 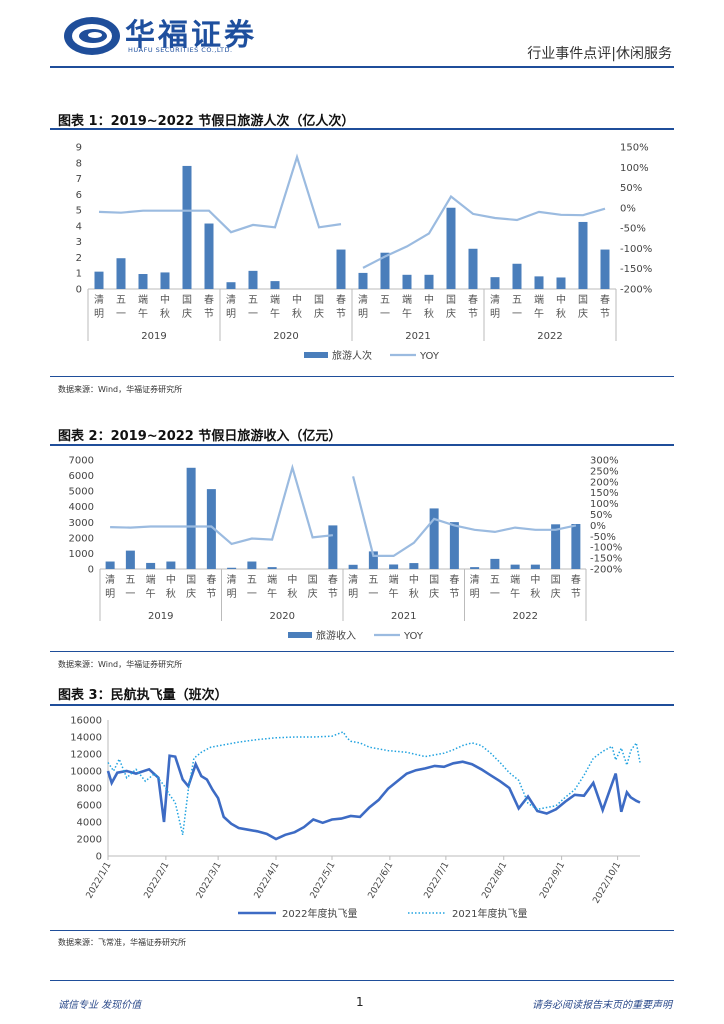 I want to click on figure-2-top-rule, so click(x=362, y=445).